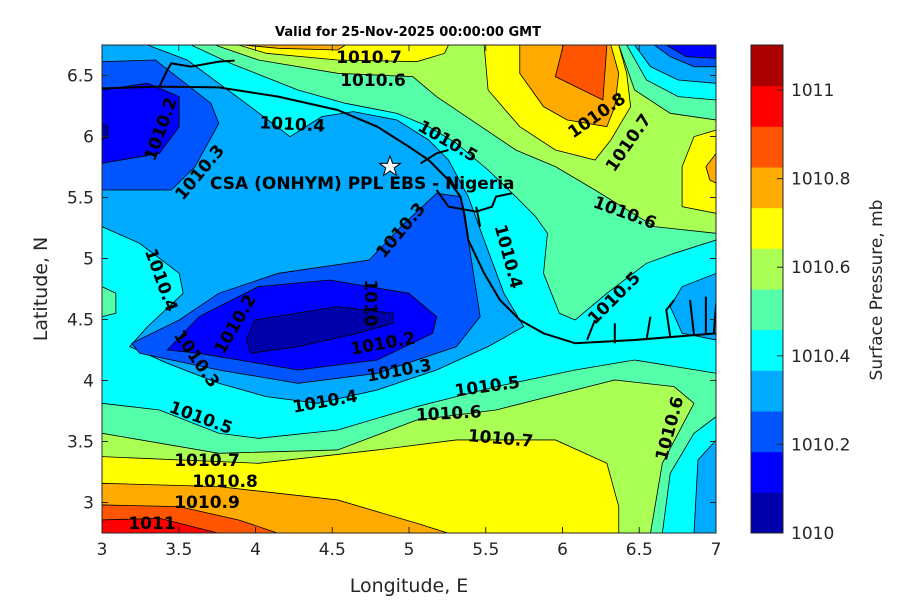  What do you see at coordinates (320, 330) in the screenshot?
I see `band-1010.0` at bounding box center [320, 330].